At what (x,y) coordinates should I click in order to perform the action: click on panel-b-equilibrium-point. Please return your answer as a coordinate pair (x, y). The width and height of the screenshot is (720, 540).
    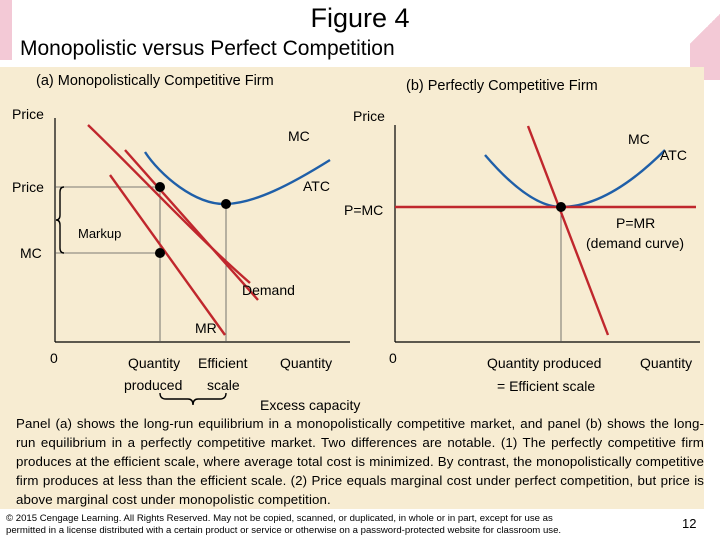
    Looking at the image, I should click on (561, 207).